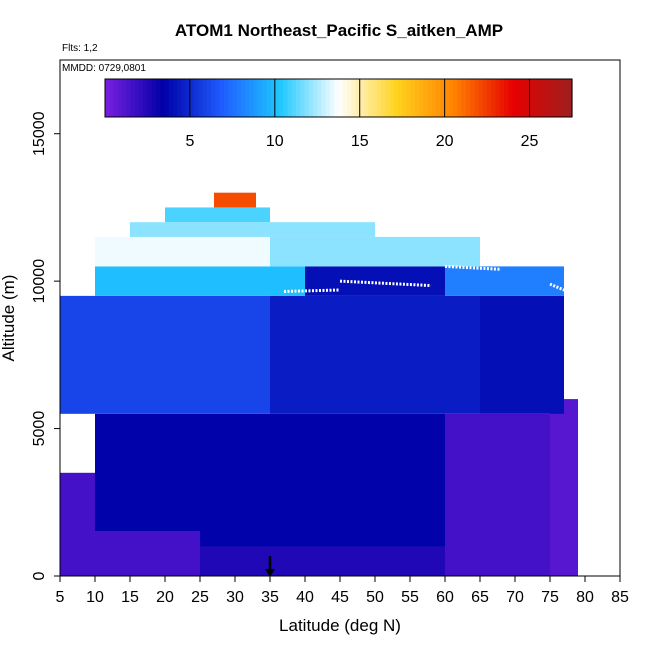 This screenshot has height=650, width=650. What do you see at coordinates (9, 318) in the screenshot?
I see `y-axis-label: Altitude (m)` at bounding box center [9, 318].